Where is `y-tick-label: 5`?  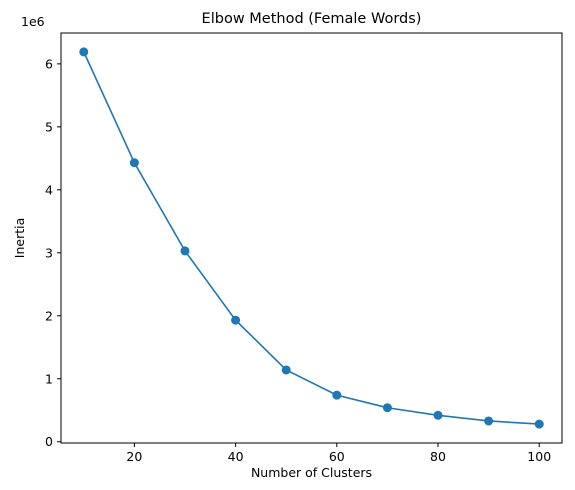
y-tick-label: 5 is located at coordinates (49, 126).